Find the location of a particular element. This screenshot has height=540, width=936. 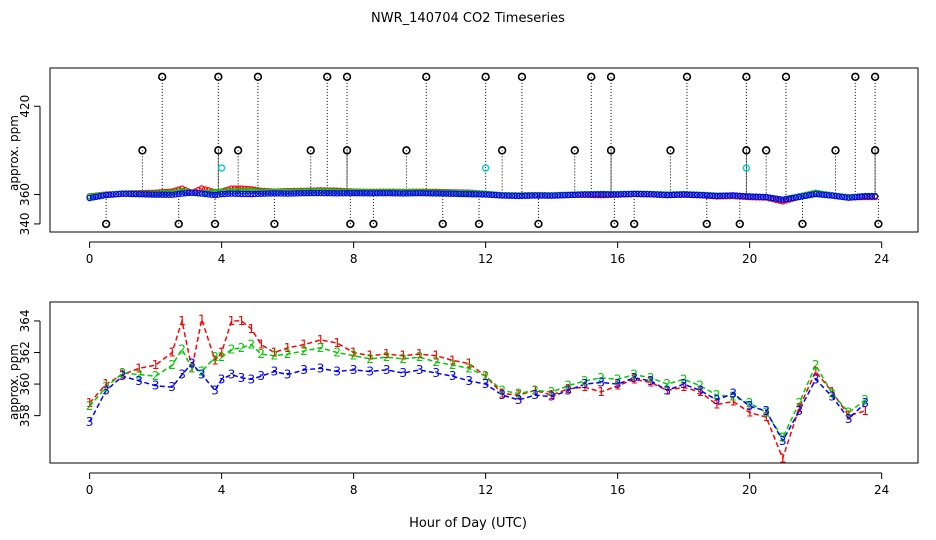

x-axis-label: Hour of Day (UTC) is located at coordinates (468, 523).